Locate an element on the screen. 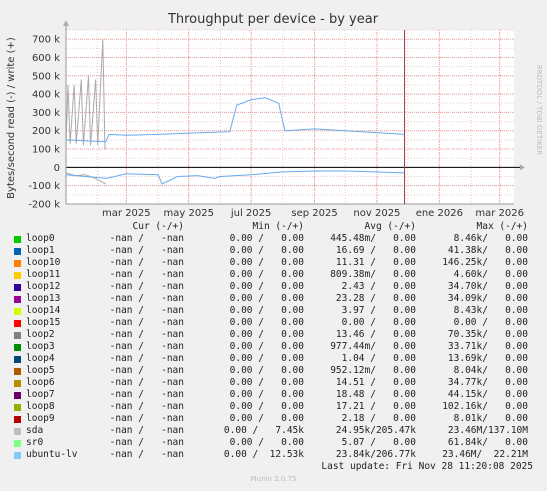  legend-max: 41.38k/ 0.00 is located at coordinates (487, 250).